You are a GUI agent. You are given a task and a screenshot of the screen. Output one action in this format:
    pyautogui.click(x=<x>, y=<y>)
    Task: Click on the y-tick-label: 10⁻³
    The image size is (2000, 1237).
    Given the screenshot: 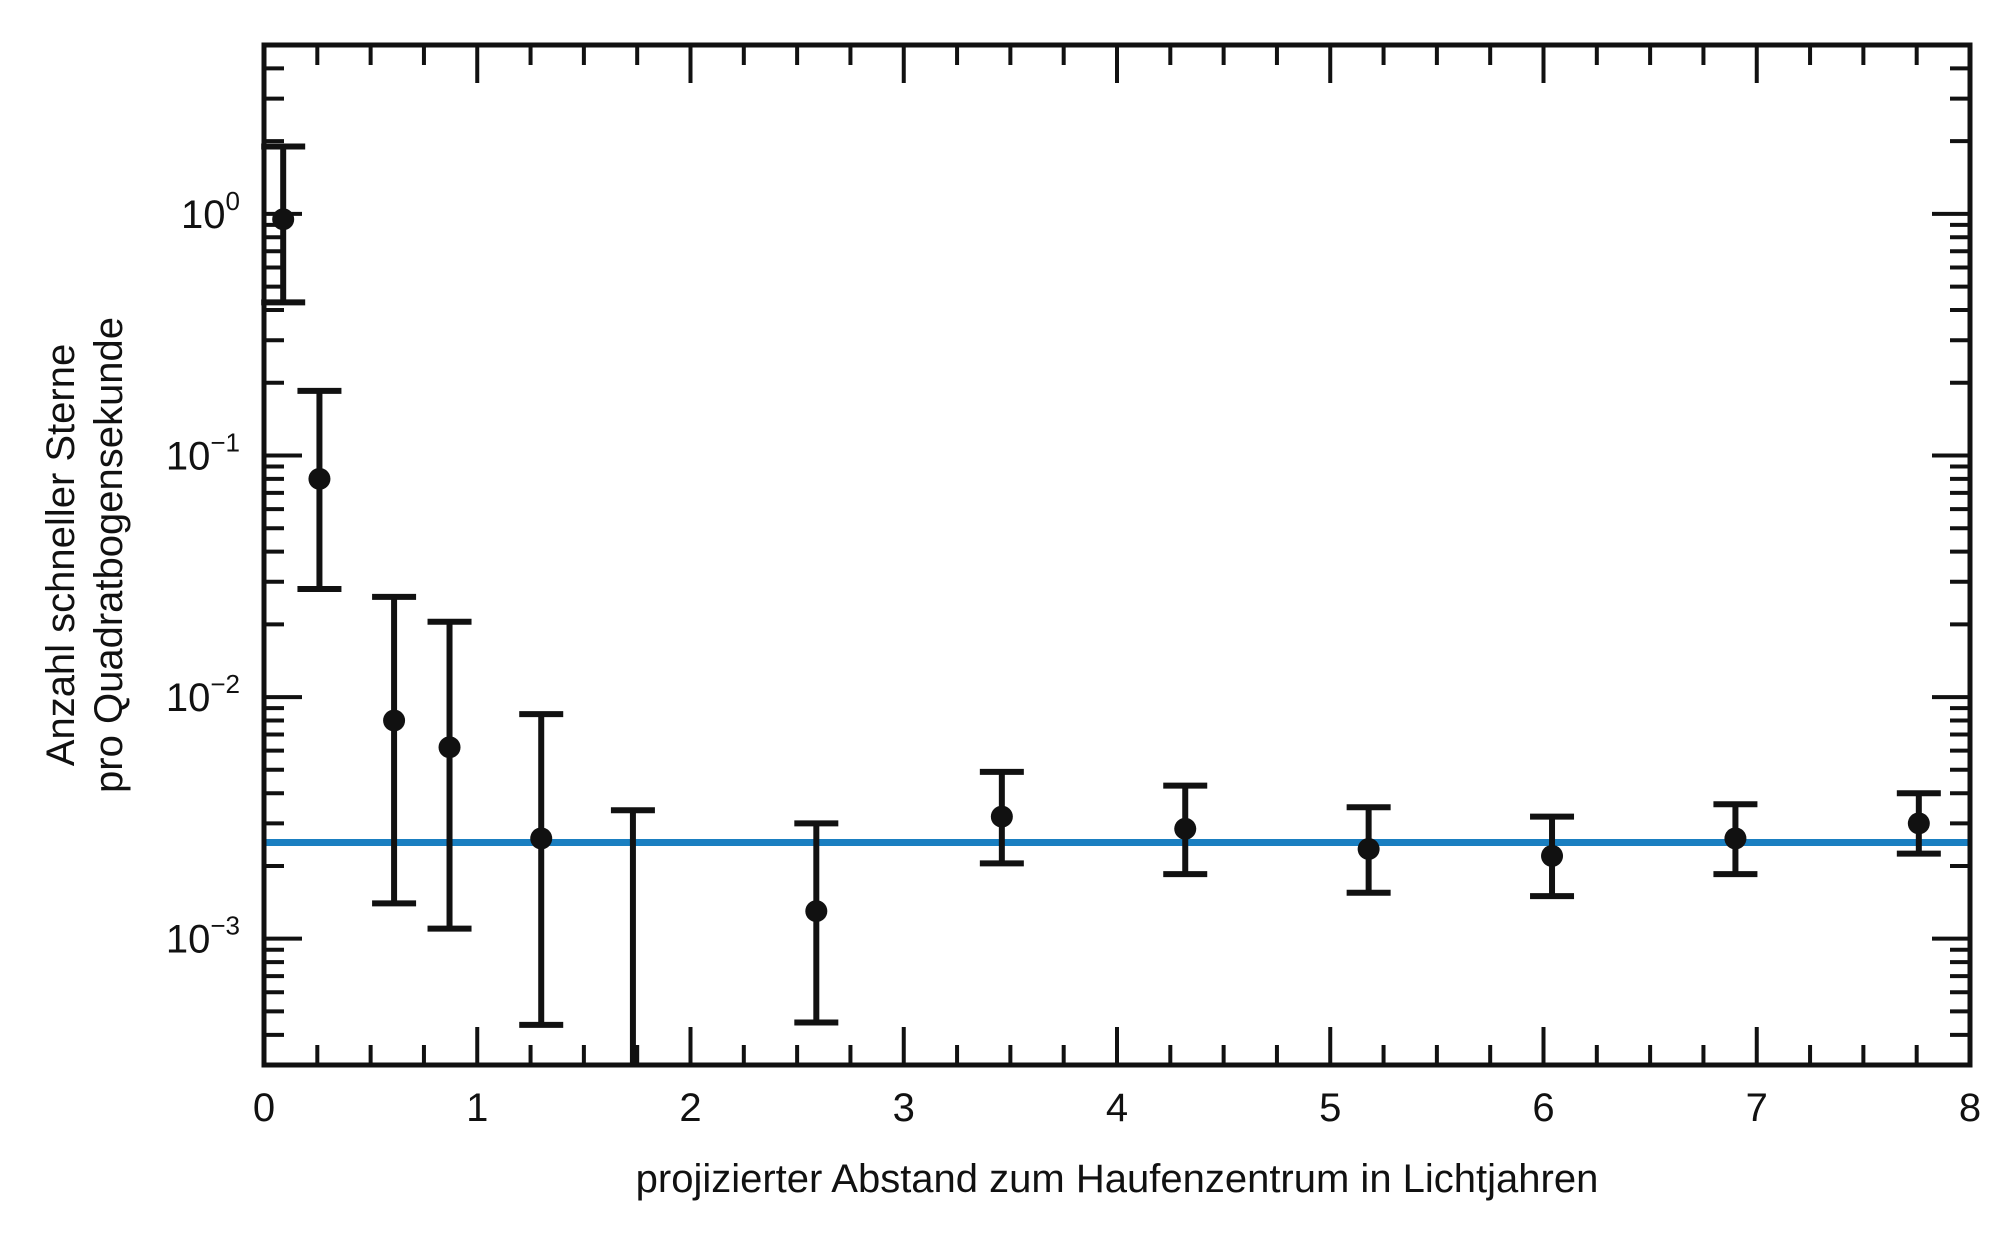 What is the action you would take?
    pyautogui.click(x=203, y=936)
    